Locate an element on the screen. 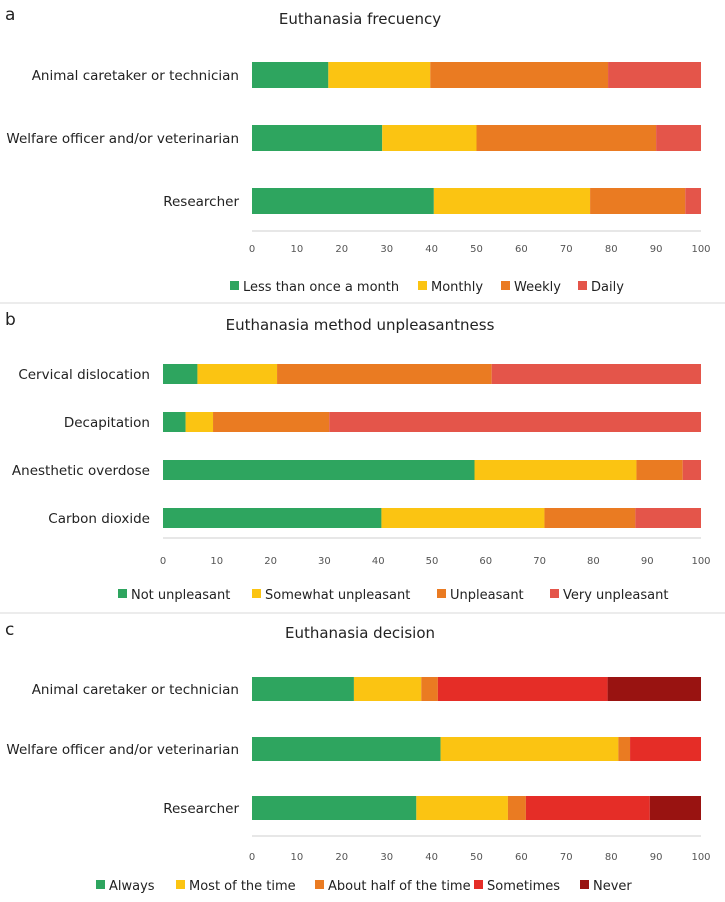 The width and height of the screenshot is (725, 902). category-label: Decapitation is located at coordinates (107, 423).